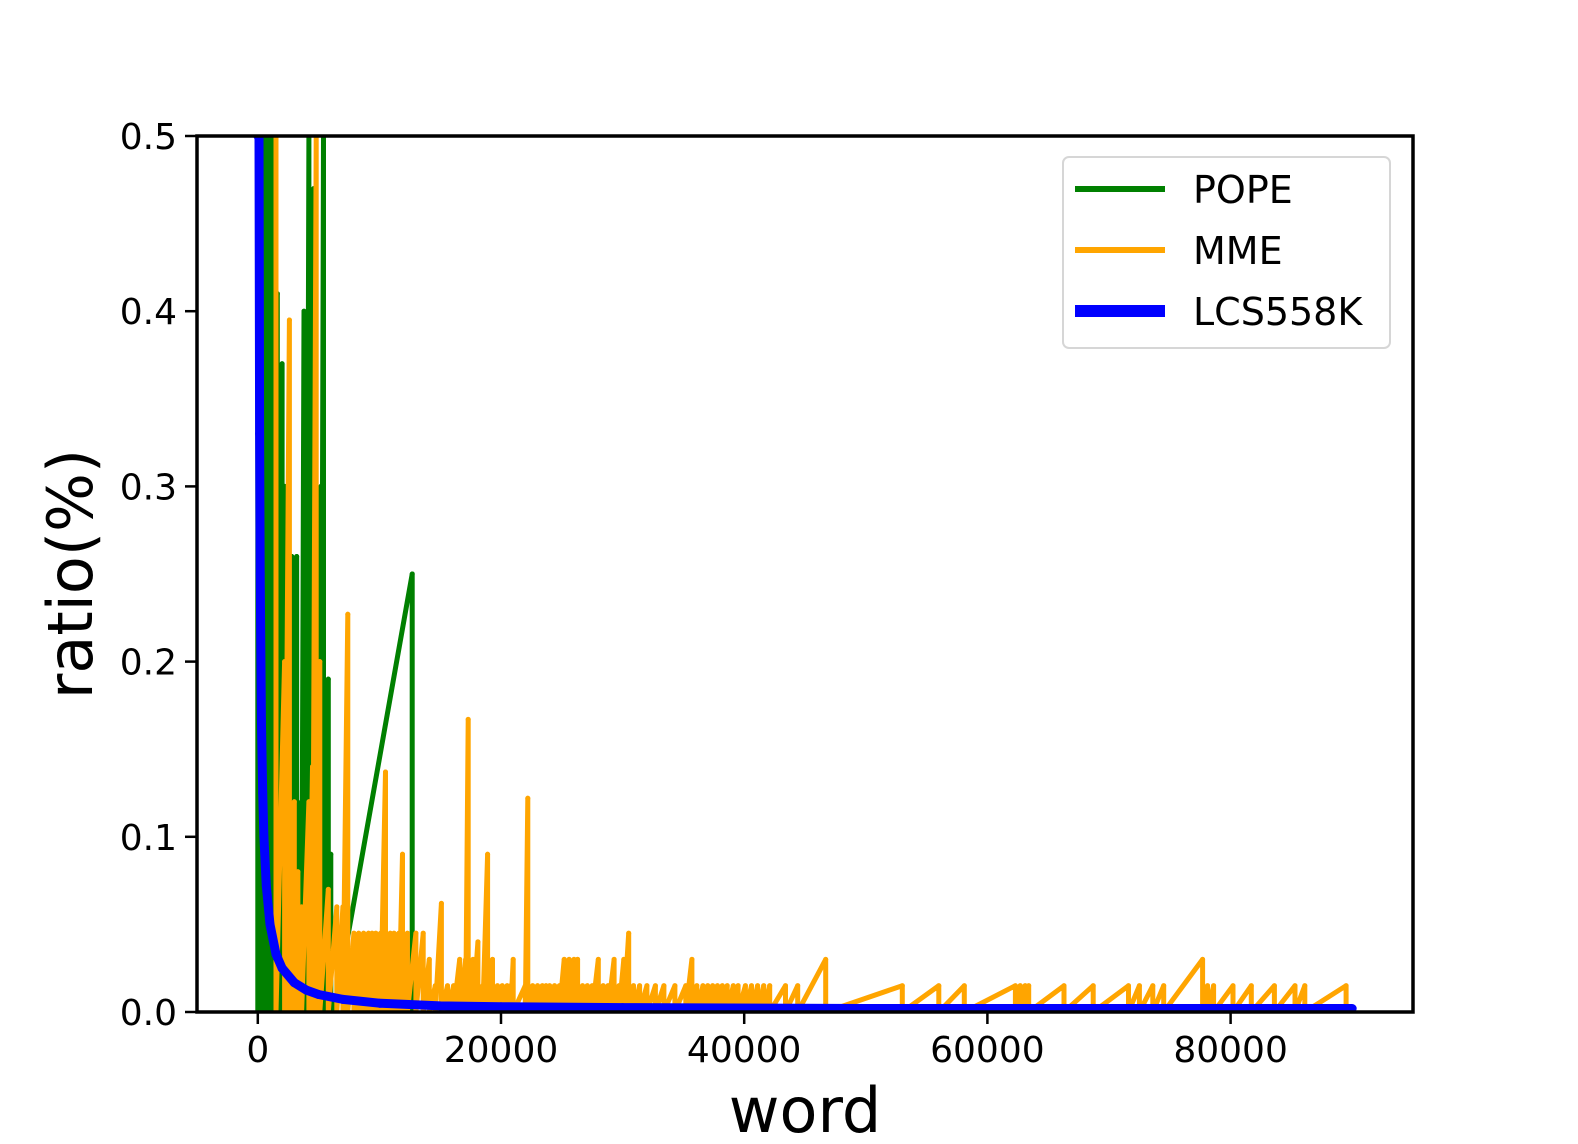  What do you see at coordinates (148, 312) in the screenshot?
I see `y-tick-label: 0.4` at bounding box center [148, 312].